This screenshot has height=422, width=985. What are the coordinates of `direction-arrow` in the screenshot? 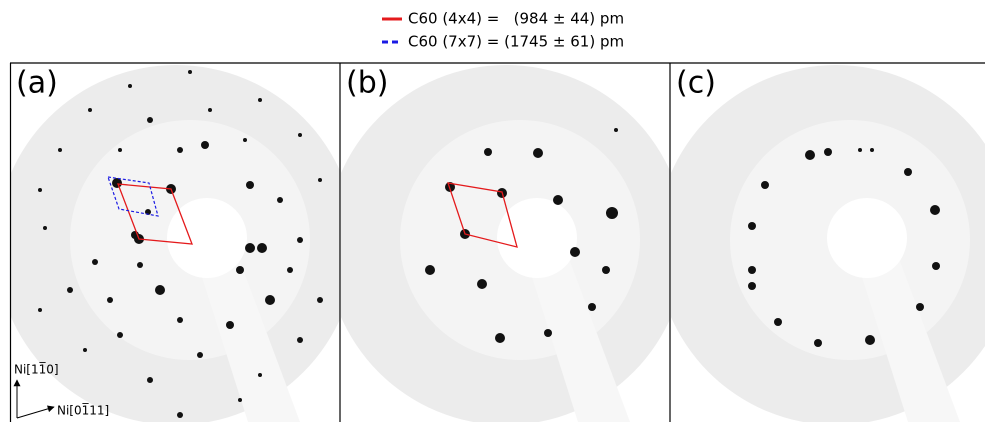 It's located at (35, 412).